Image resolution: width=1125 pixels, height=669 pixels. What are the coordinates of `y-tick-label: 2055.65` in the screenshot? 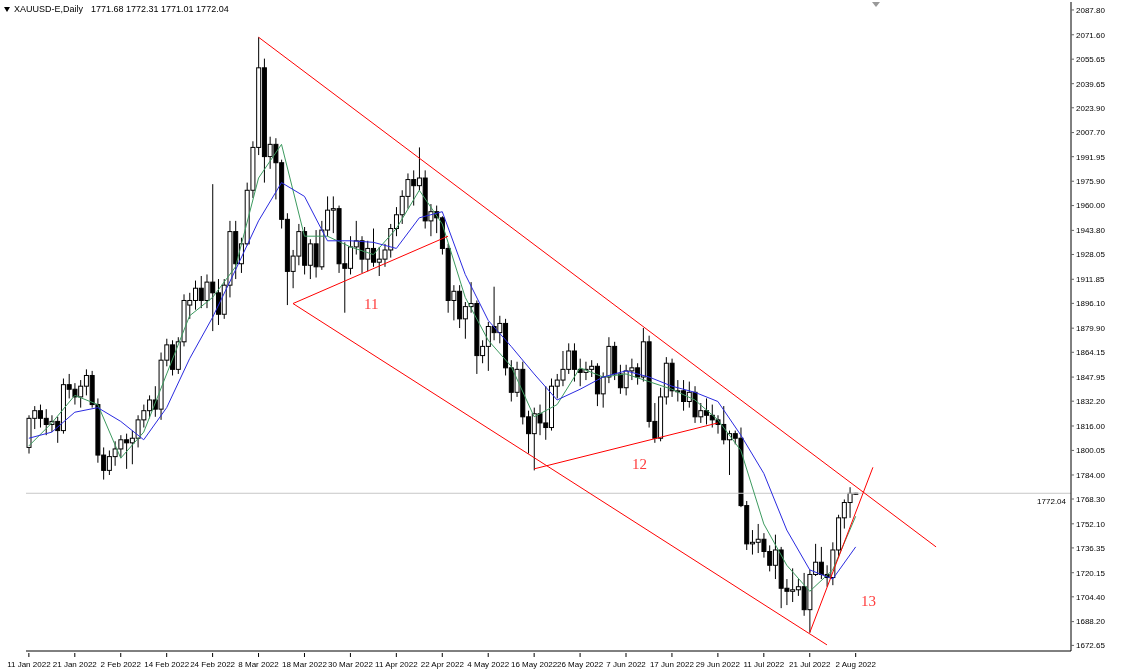 It's located at (1091, 60).